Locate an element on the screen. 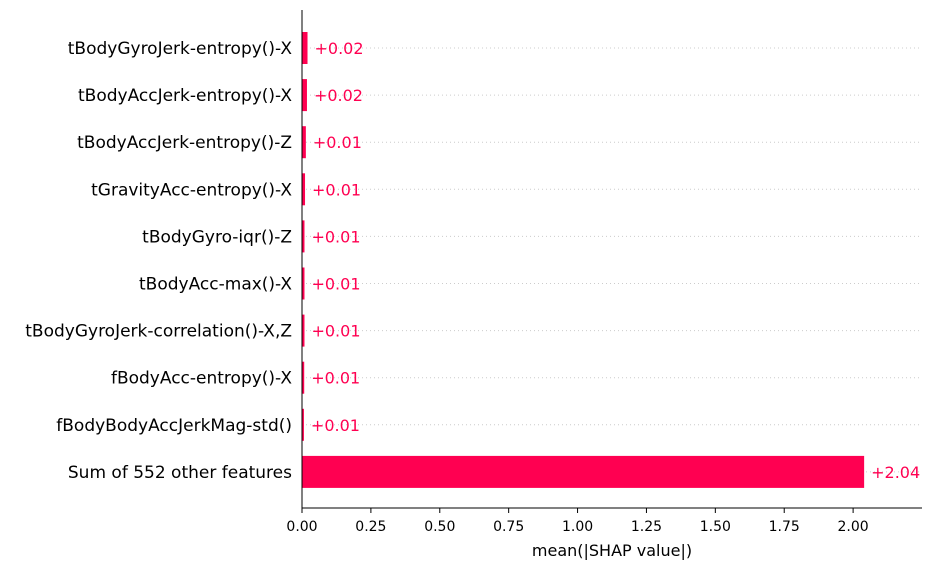  category-label: tBodyGyroJerk-correlation()-X,Z is located at coordinates (158, 332).